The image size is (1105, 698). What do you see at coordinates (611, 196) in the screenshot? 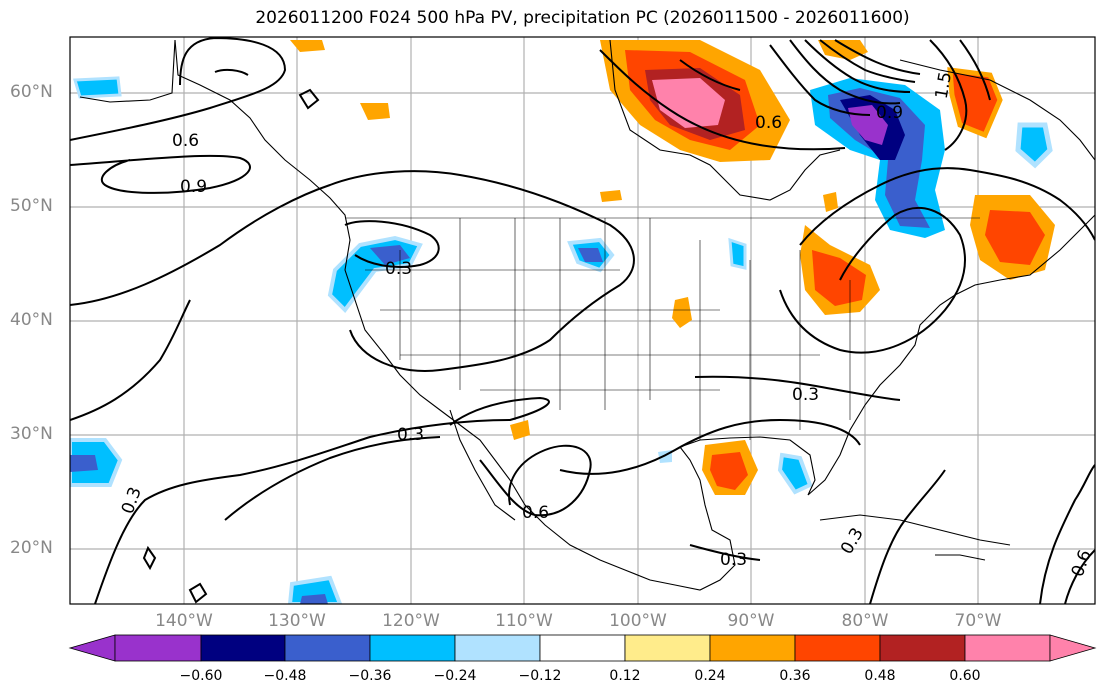
I see `precip-canada-small` at bounding box center [611, 196].